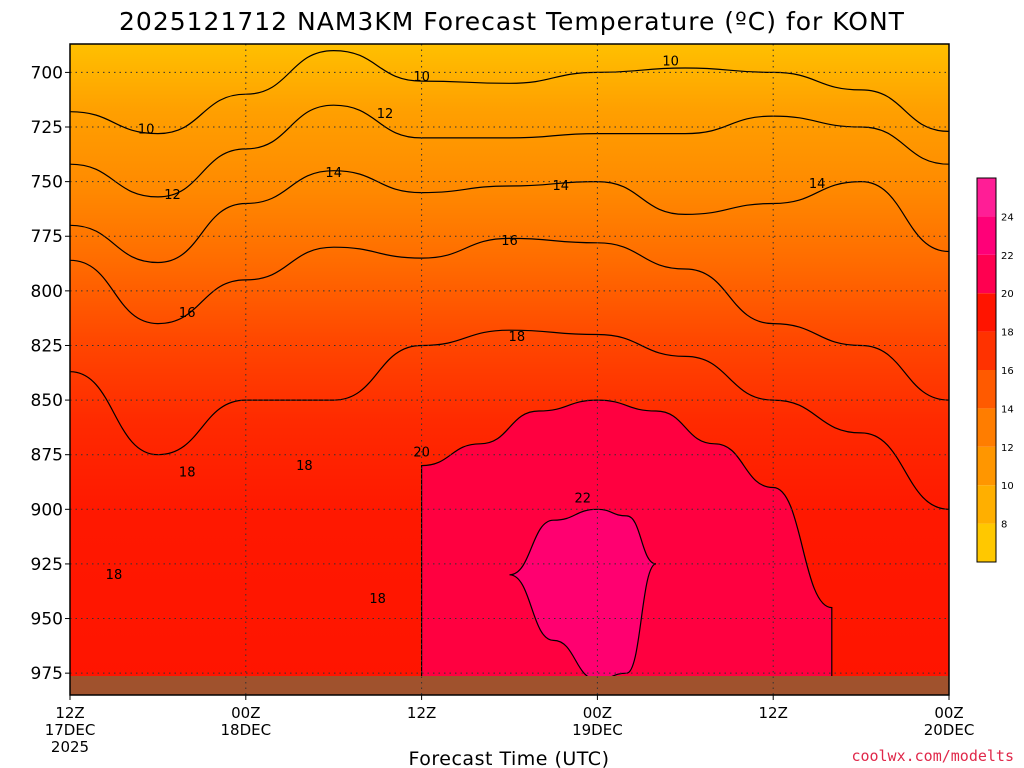 This screenshot has width=1024, height=768. I want to click on x-tick-label: 18DEC, so click(246, 730).